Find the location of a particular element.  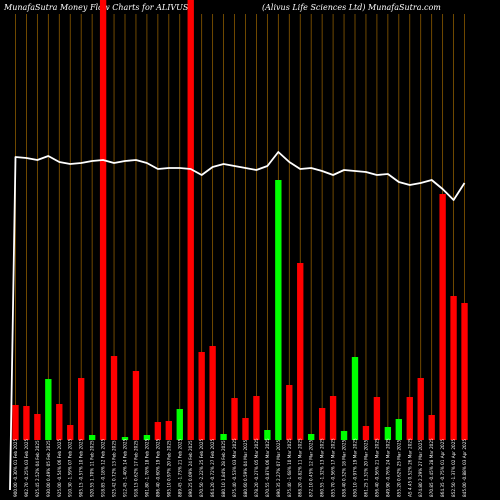

x-tick-label: 856.40 -0.56% 21 Mar 2025 is located at coordinates (376, 467).